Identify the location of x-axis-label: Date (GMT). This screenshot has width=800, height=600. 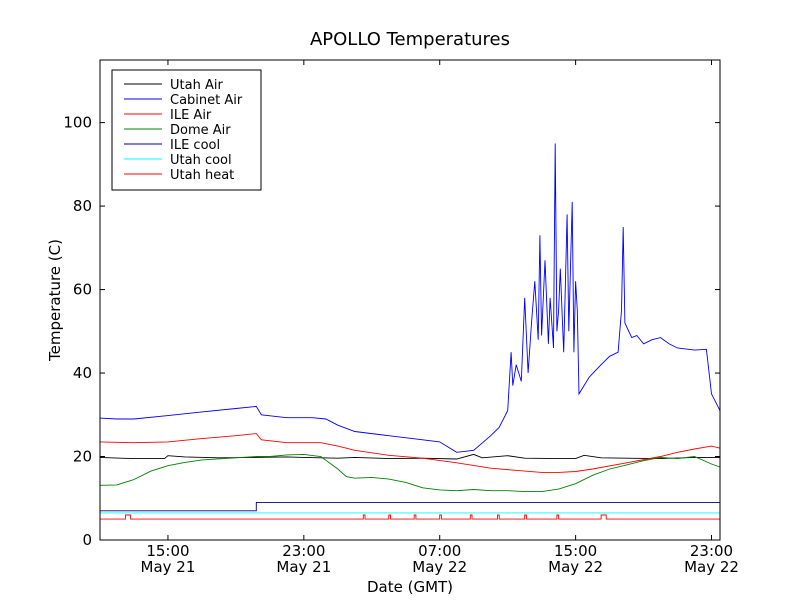
(410, 587).